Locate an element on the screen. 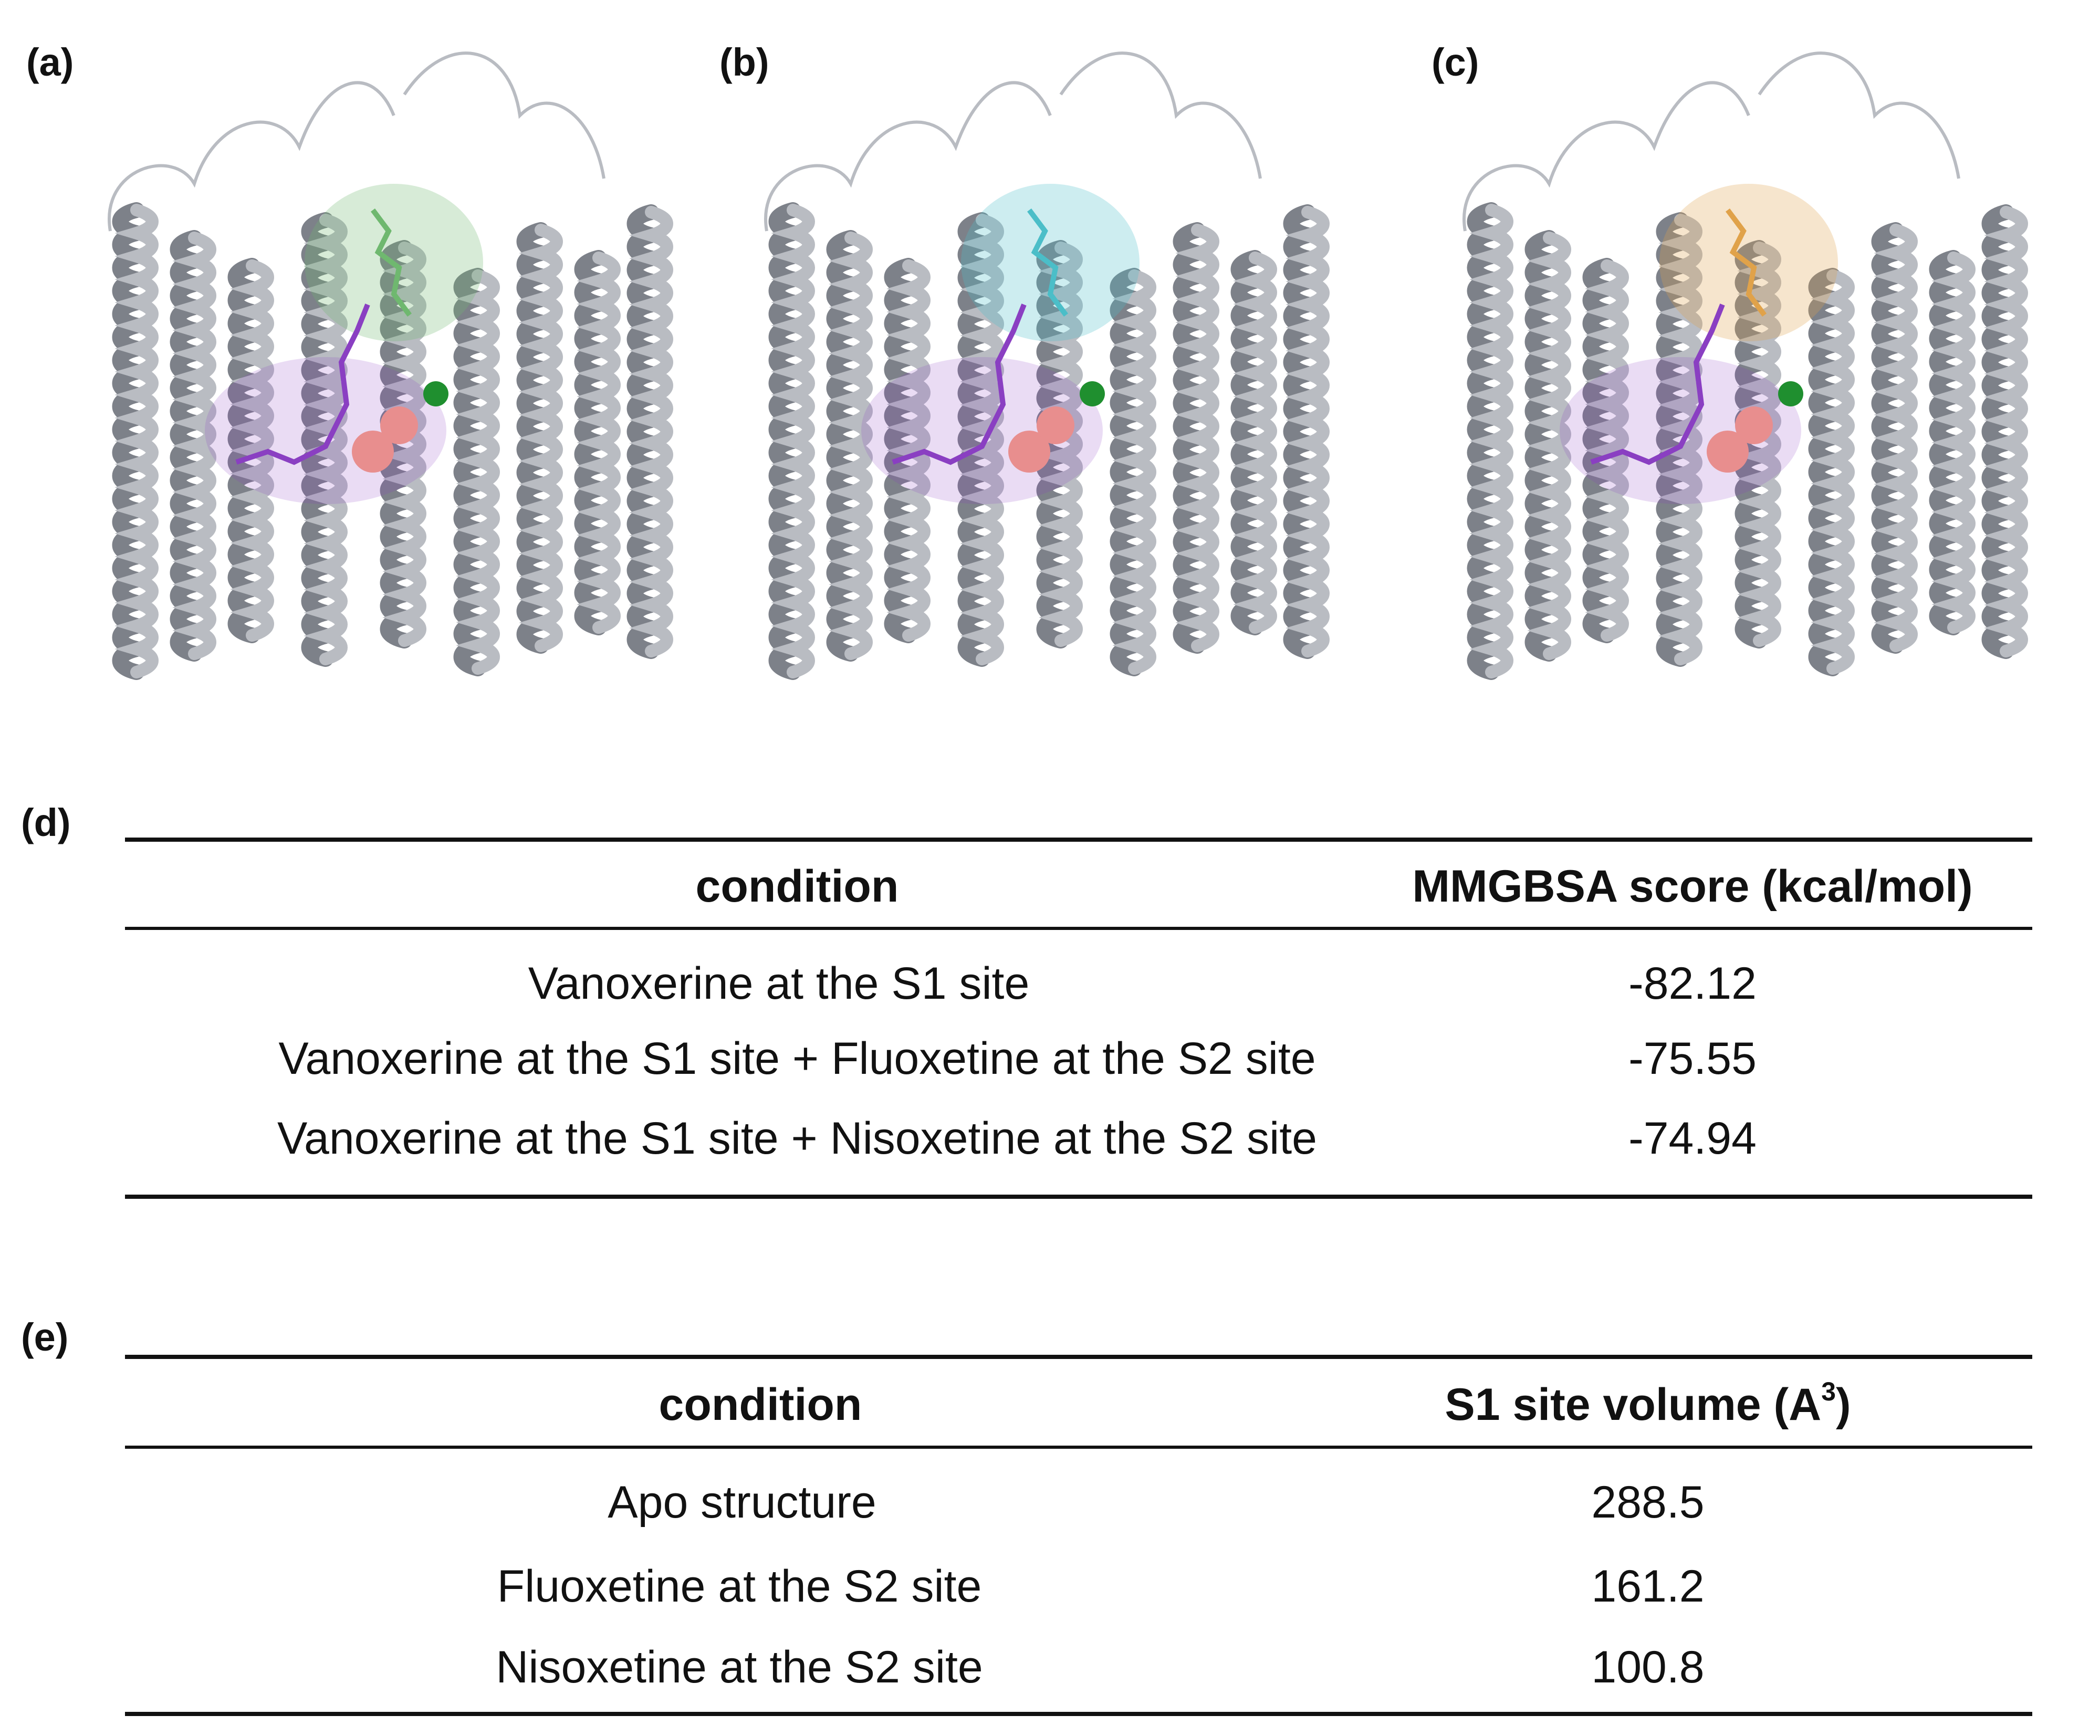 This screenshot has height=1736, width=2100. table-e-header-condition: condition is located at coordinates (760, 1404).